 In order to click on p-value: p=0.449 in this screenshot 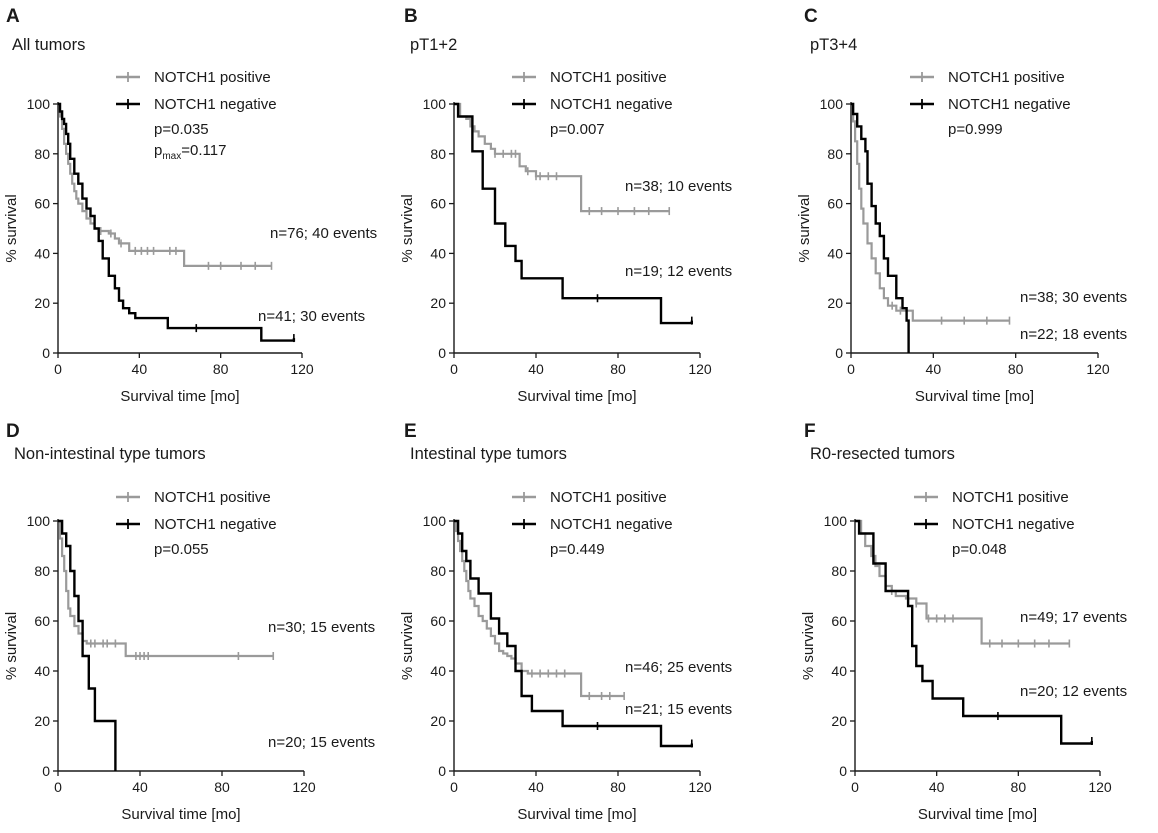, I will do `click(577, 549)`.